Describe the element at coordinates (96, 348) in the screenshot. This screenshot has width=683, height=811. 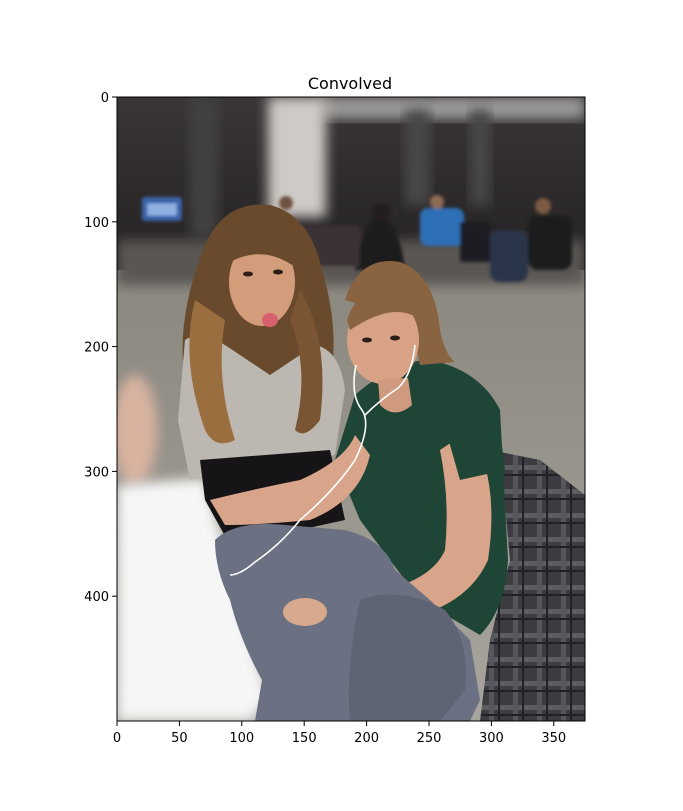
I see `y-tick-label: 200` at that location.